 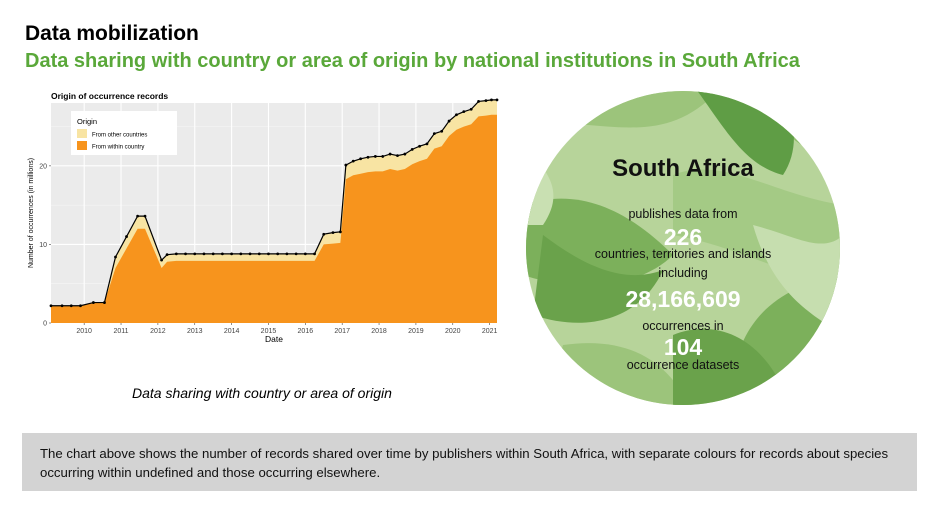 I want to click on y-tick-label: 10, so click(x=43, y=245).